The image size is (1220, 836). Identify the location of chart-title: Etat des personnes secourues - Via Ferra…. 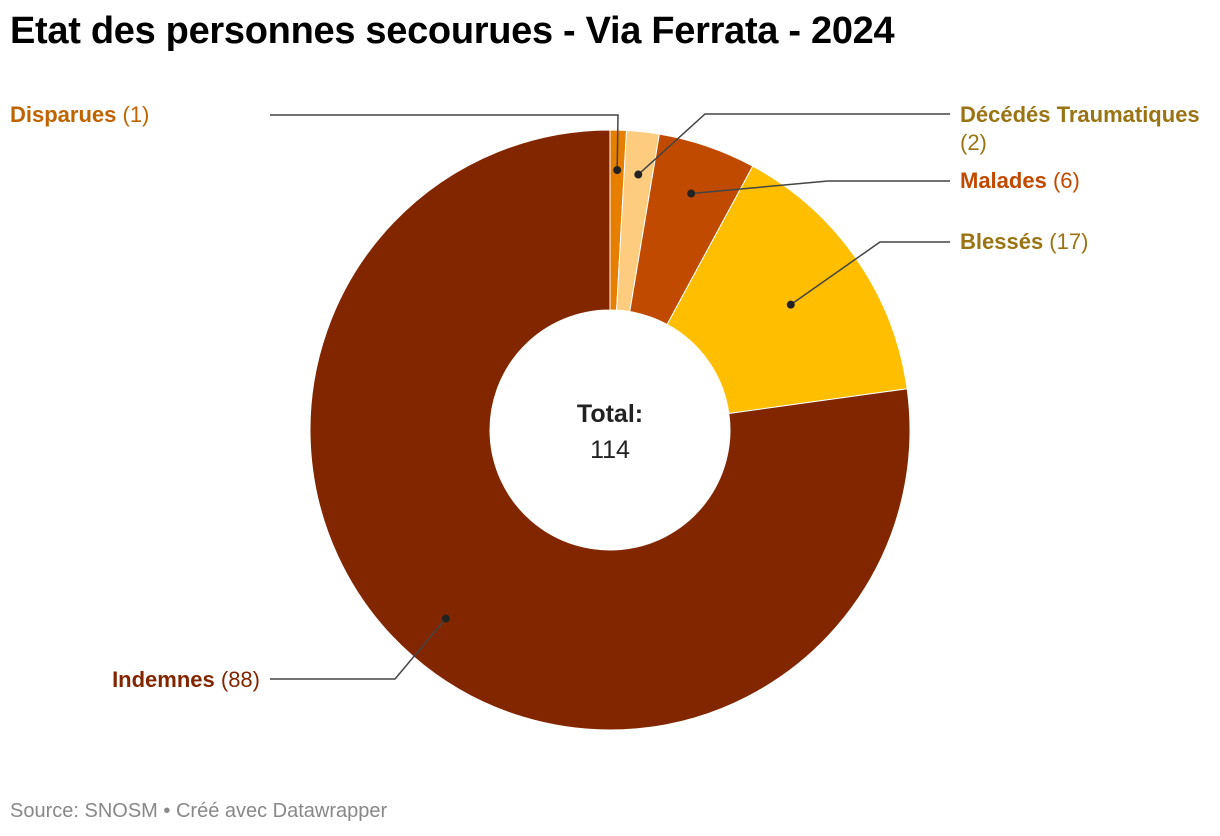
(452, 31).